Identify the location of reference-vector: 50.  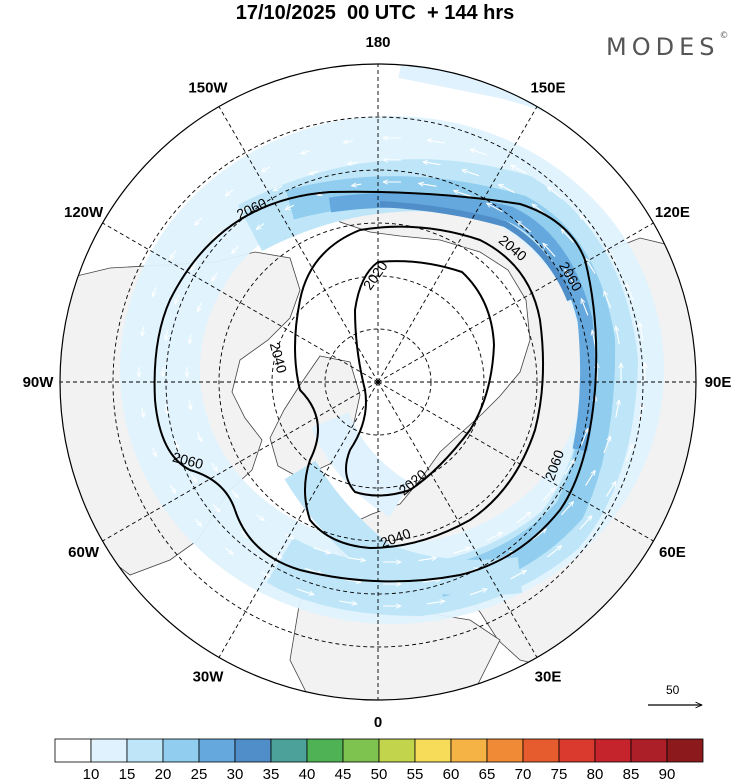
(675, 694).